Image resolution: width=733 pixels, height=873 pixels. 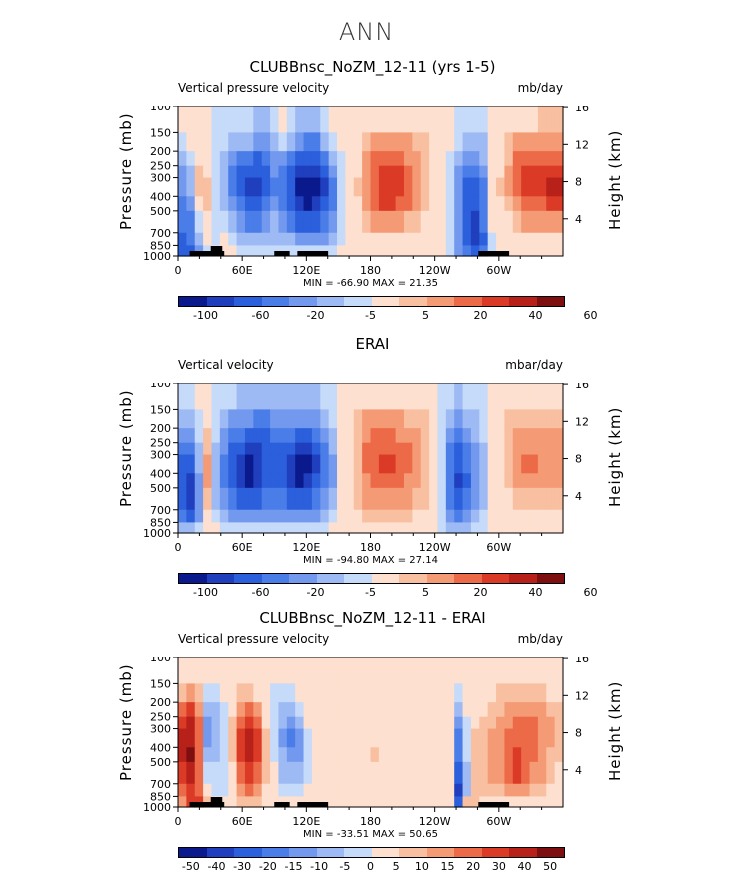 What do you see at coordinates (524, 866) in the screenshot?
I see `colorbar-label: 40` at bounding box center [524, 866].